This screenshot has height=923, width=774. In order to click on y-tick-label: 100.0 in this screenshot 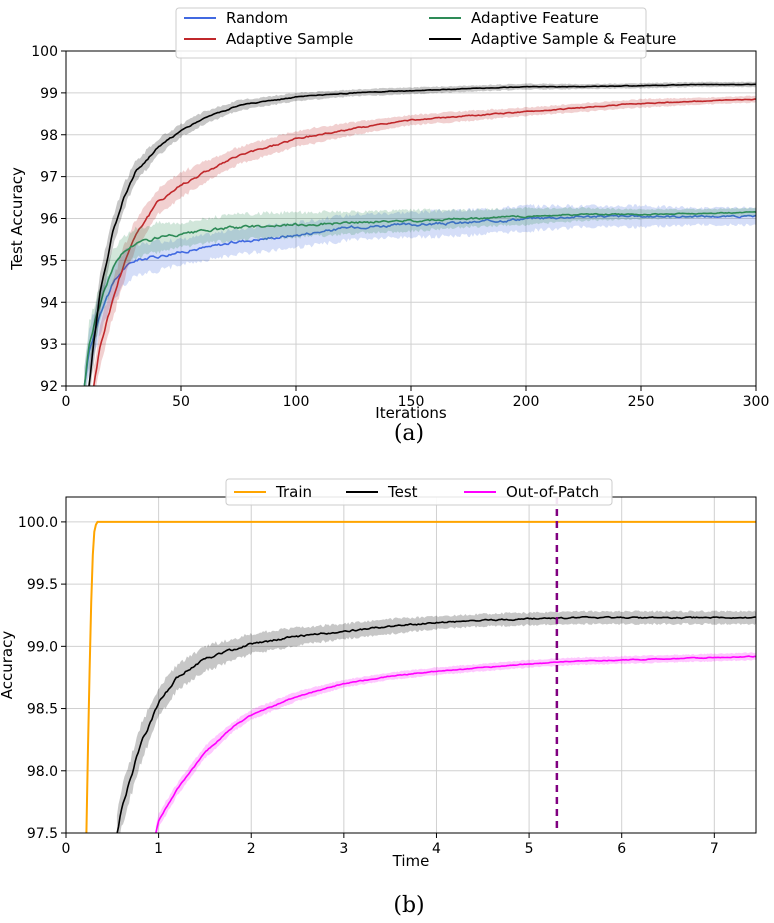, I will do `click(38, 523)`.